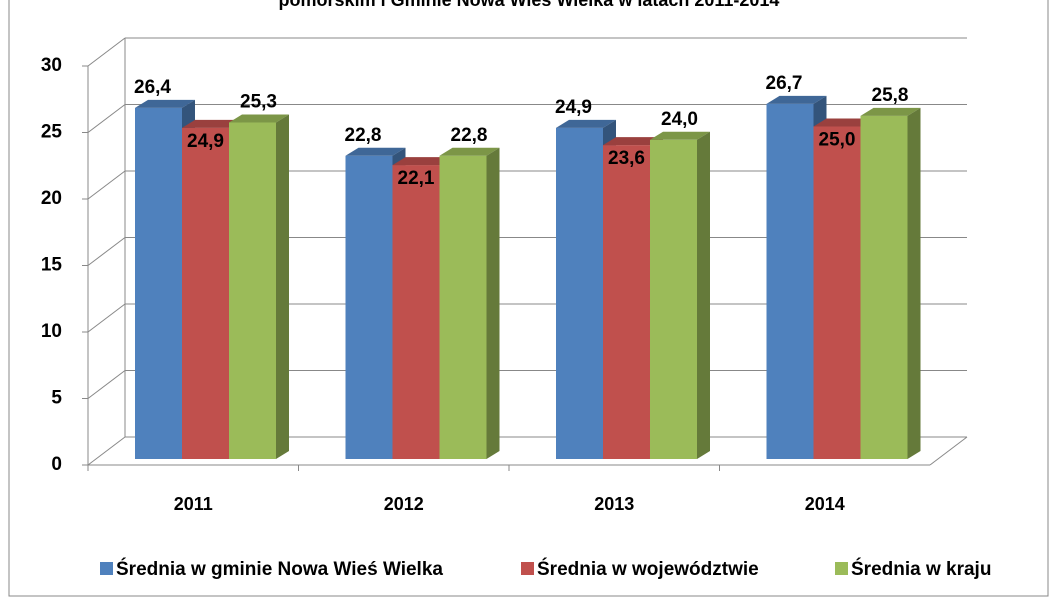 The image size is (1059, 607). What do you see at coordinates (51, 331) in the screenshot?
I see `y-tick-label: 10` at bounding box center [51, 331].